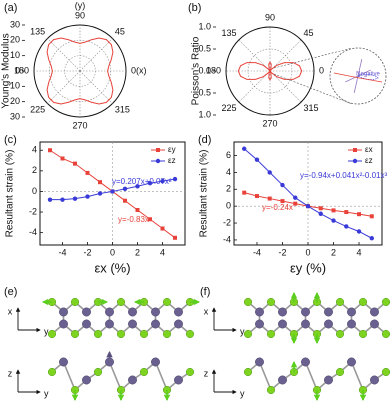 This screenshot has width=392, height=408. What do you see at coordinates (34, 170) in the screenshot?
I see `y-tick-label: 2` at bounding box center [34, 170].